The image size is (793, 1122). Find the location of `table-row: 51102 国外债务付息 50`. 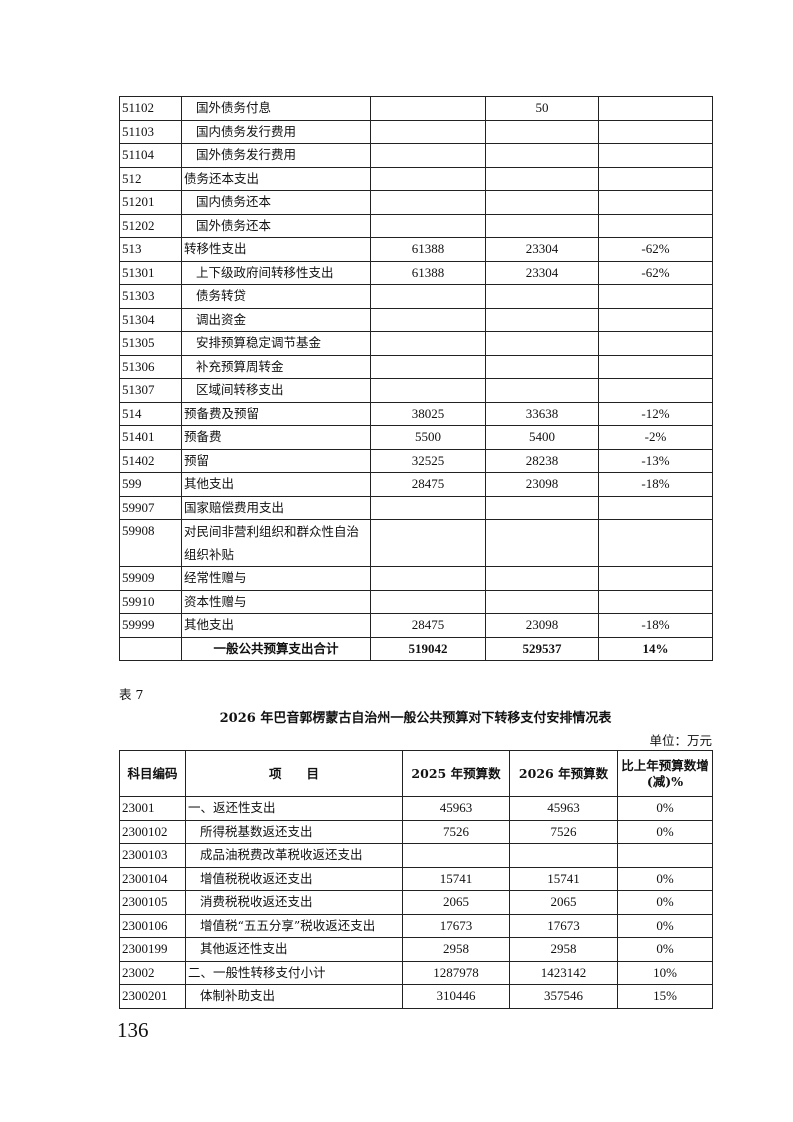

table-row: 51102 国外债务付息 50 is located at coordinates (416, 108).